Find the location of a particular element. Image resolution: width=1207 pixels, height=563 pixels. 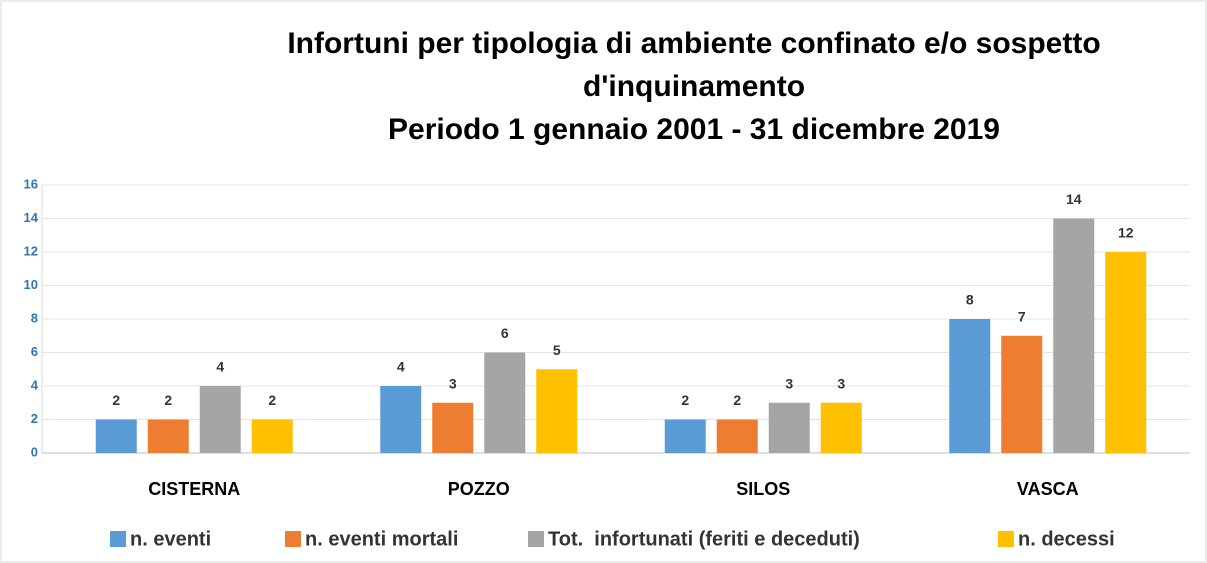

legend-label: n. decessi is located at coordinates (1066, 539).